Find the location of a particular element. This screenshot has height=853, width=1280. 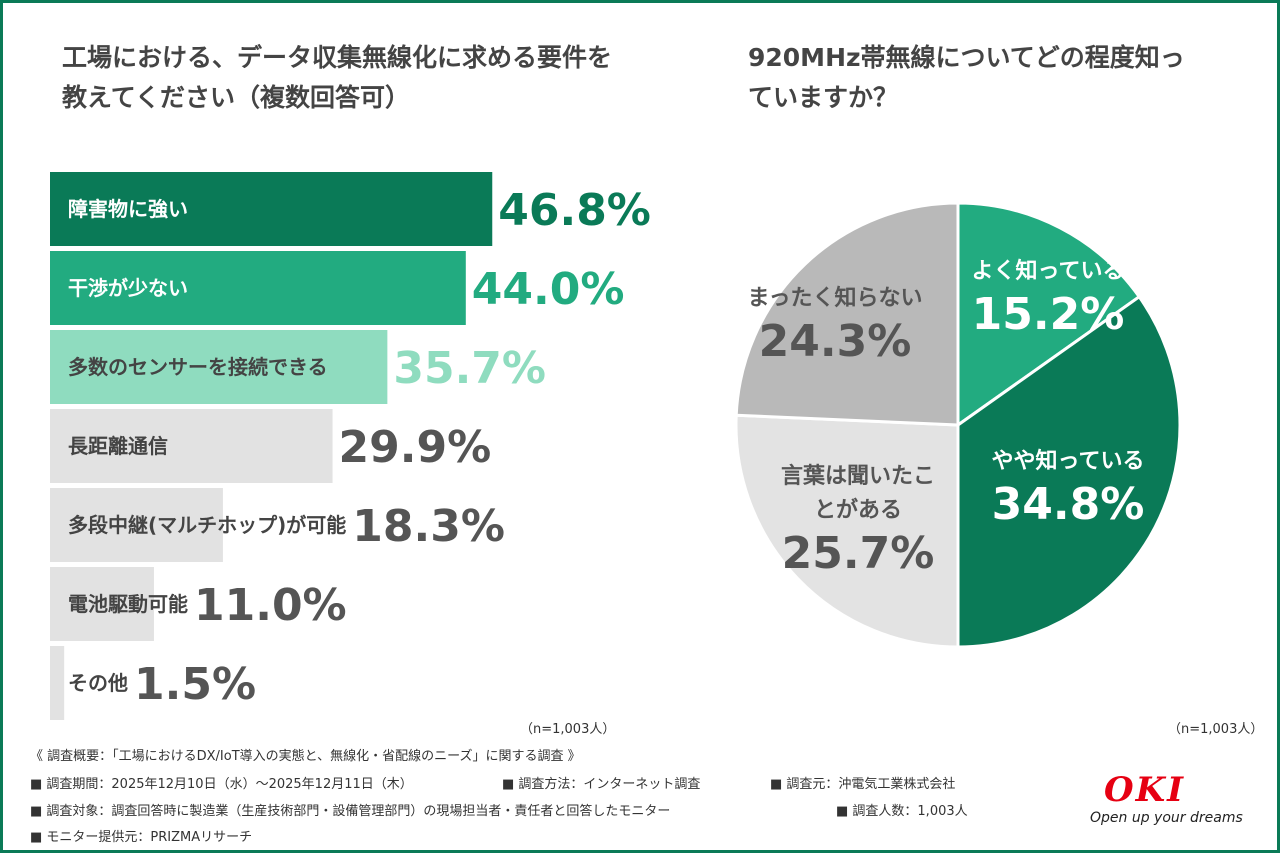

bar-label: その他 is located at coordinates (98, 683).